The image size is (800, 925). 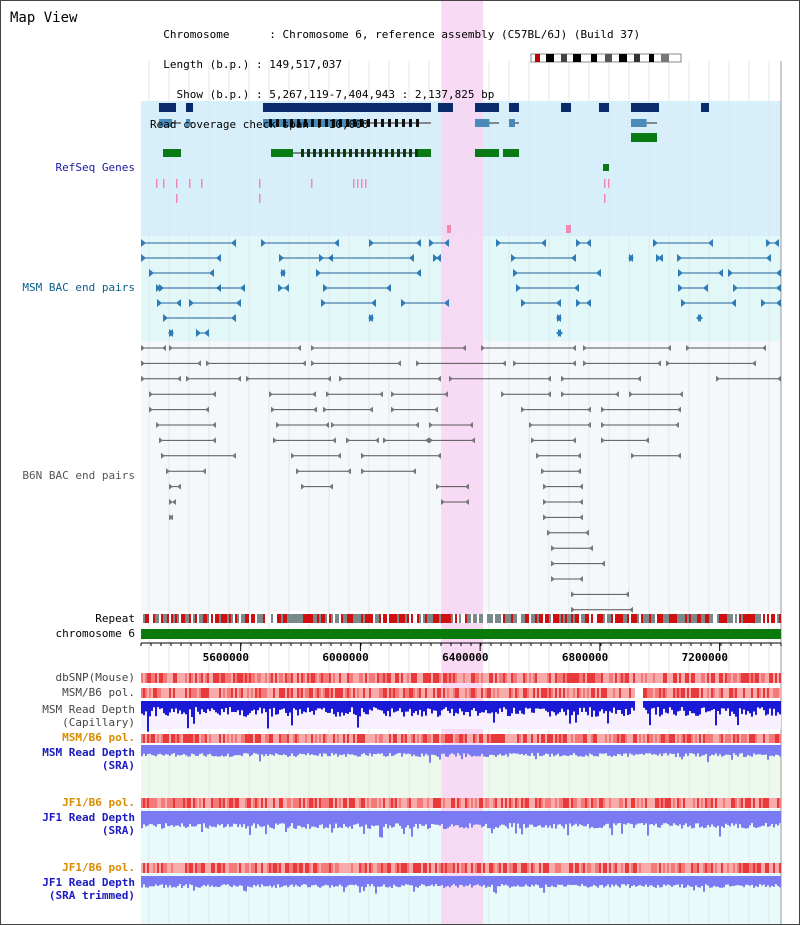 I want to click on track-label-b6n-bac: B6N BAC end pairs, so click(x=78, y=475).